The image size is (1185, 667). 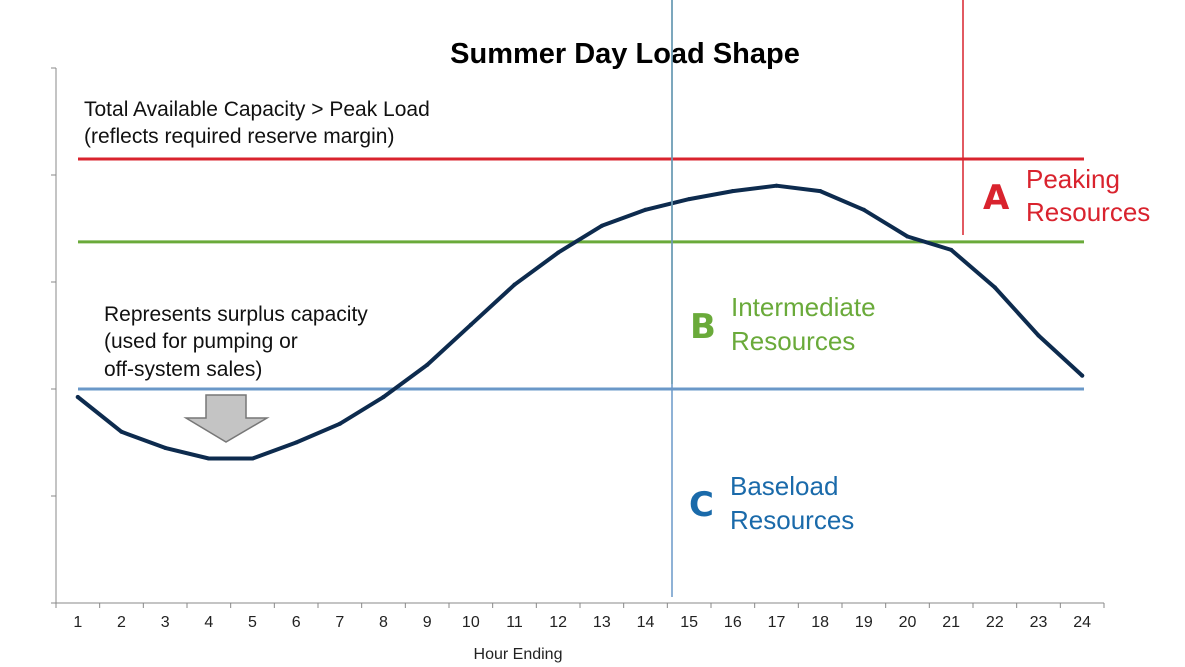 What do you see at coordinates (518, 654) in the screenshot?
I see `x-axis-label: Hour Ending` at bounding box center [518, 654].